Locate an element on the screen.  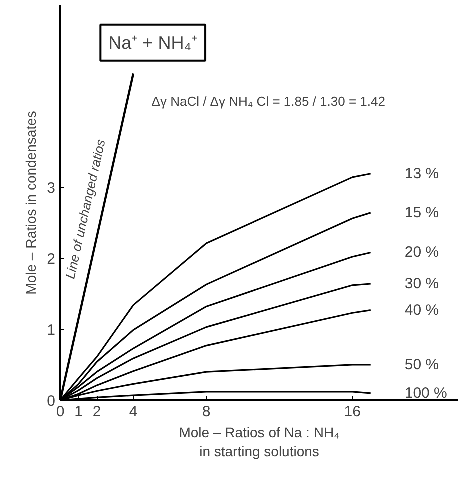
y-axis-title: Mole – Ratios in condensates is located at coordinates (31, 203).